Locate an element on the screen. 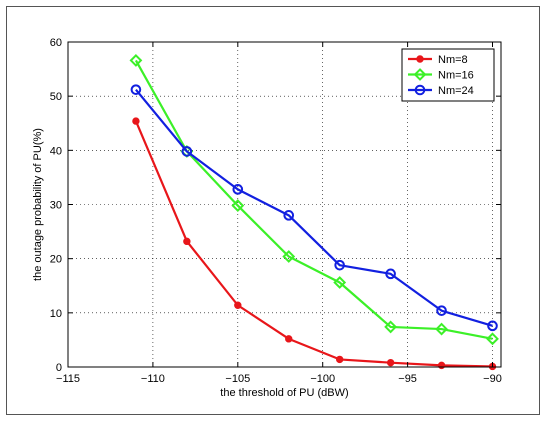  x-axis-label: the threshold of PU (dBW) is located at coordinates (284, 393).